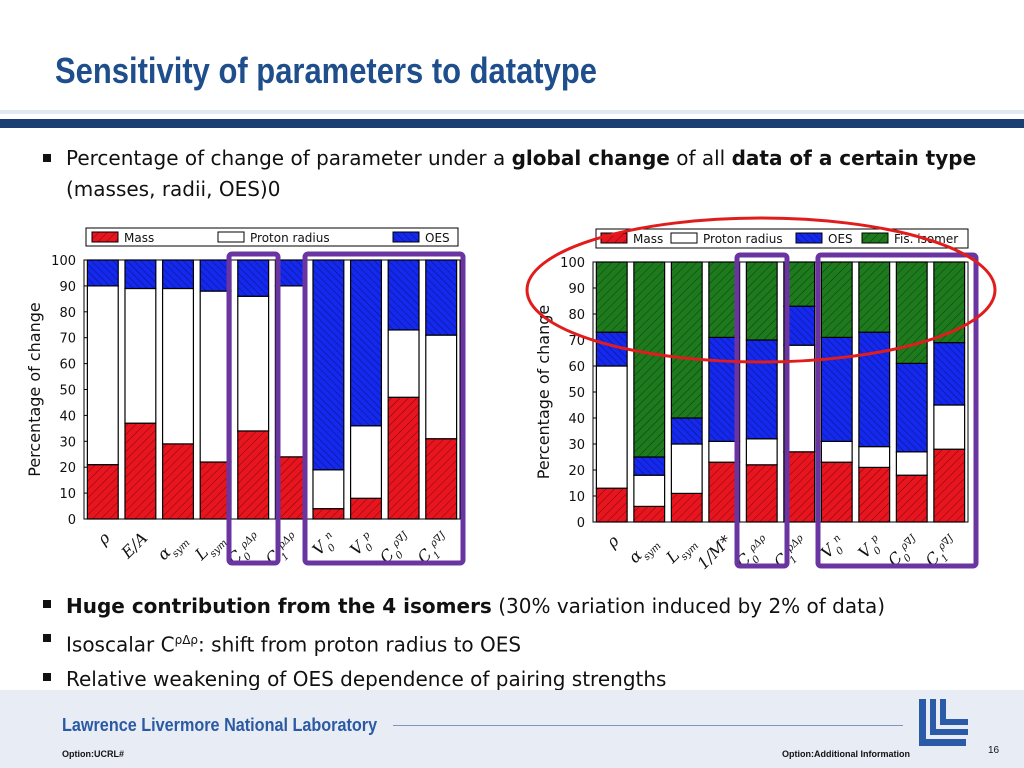 The image size is (1024, 768). Describe the element at coordinates (253, 278) in the screenshot. I see `chart1-bar-oes-4-hatch` at that location.